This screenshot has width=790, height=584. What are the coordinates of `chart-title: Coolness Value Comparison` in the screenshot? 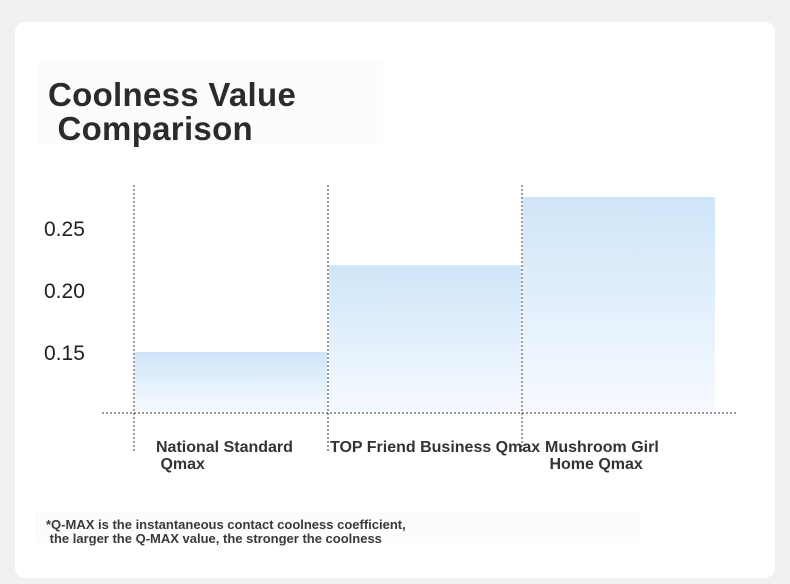 It's located at (172, 111).